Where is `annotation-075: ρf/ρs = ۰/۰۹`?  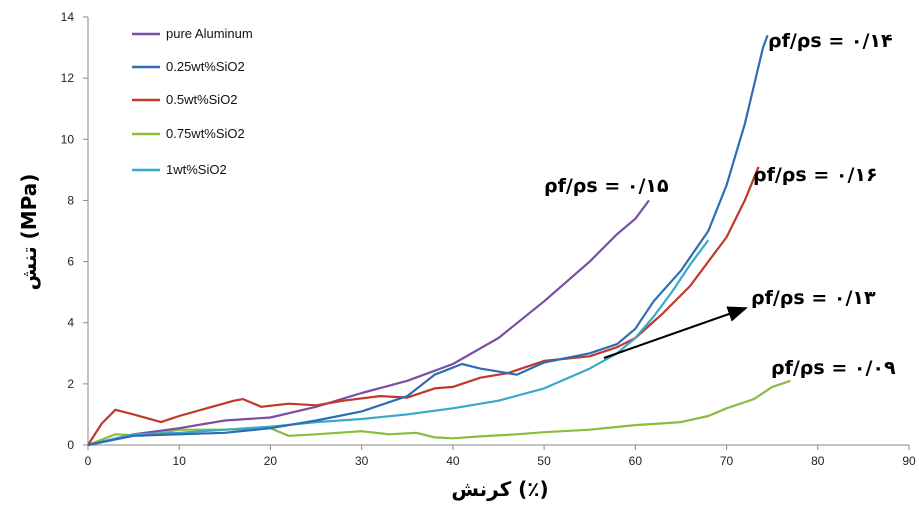
annotation-075: ρf/ρs = ۰/۰۹ is located at coordinates (833, 368).